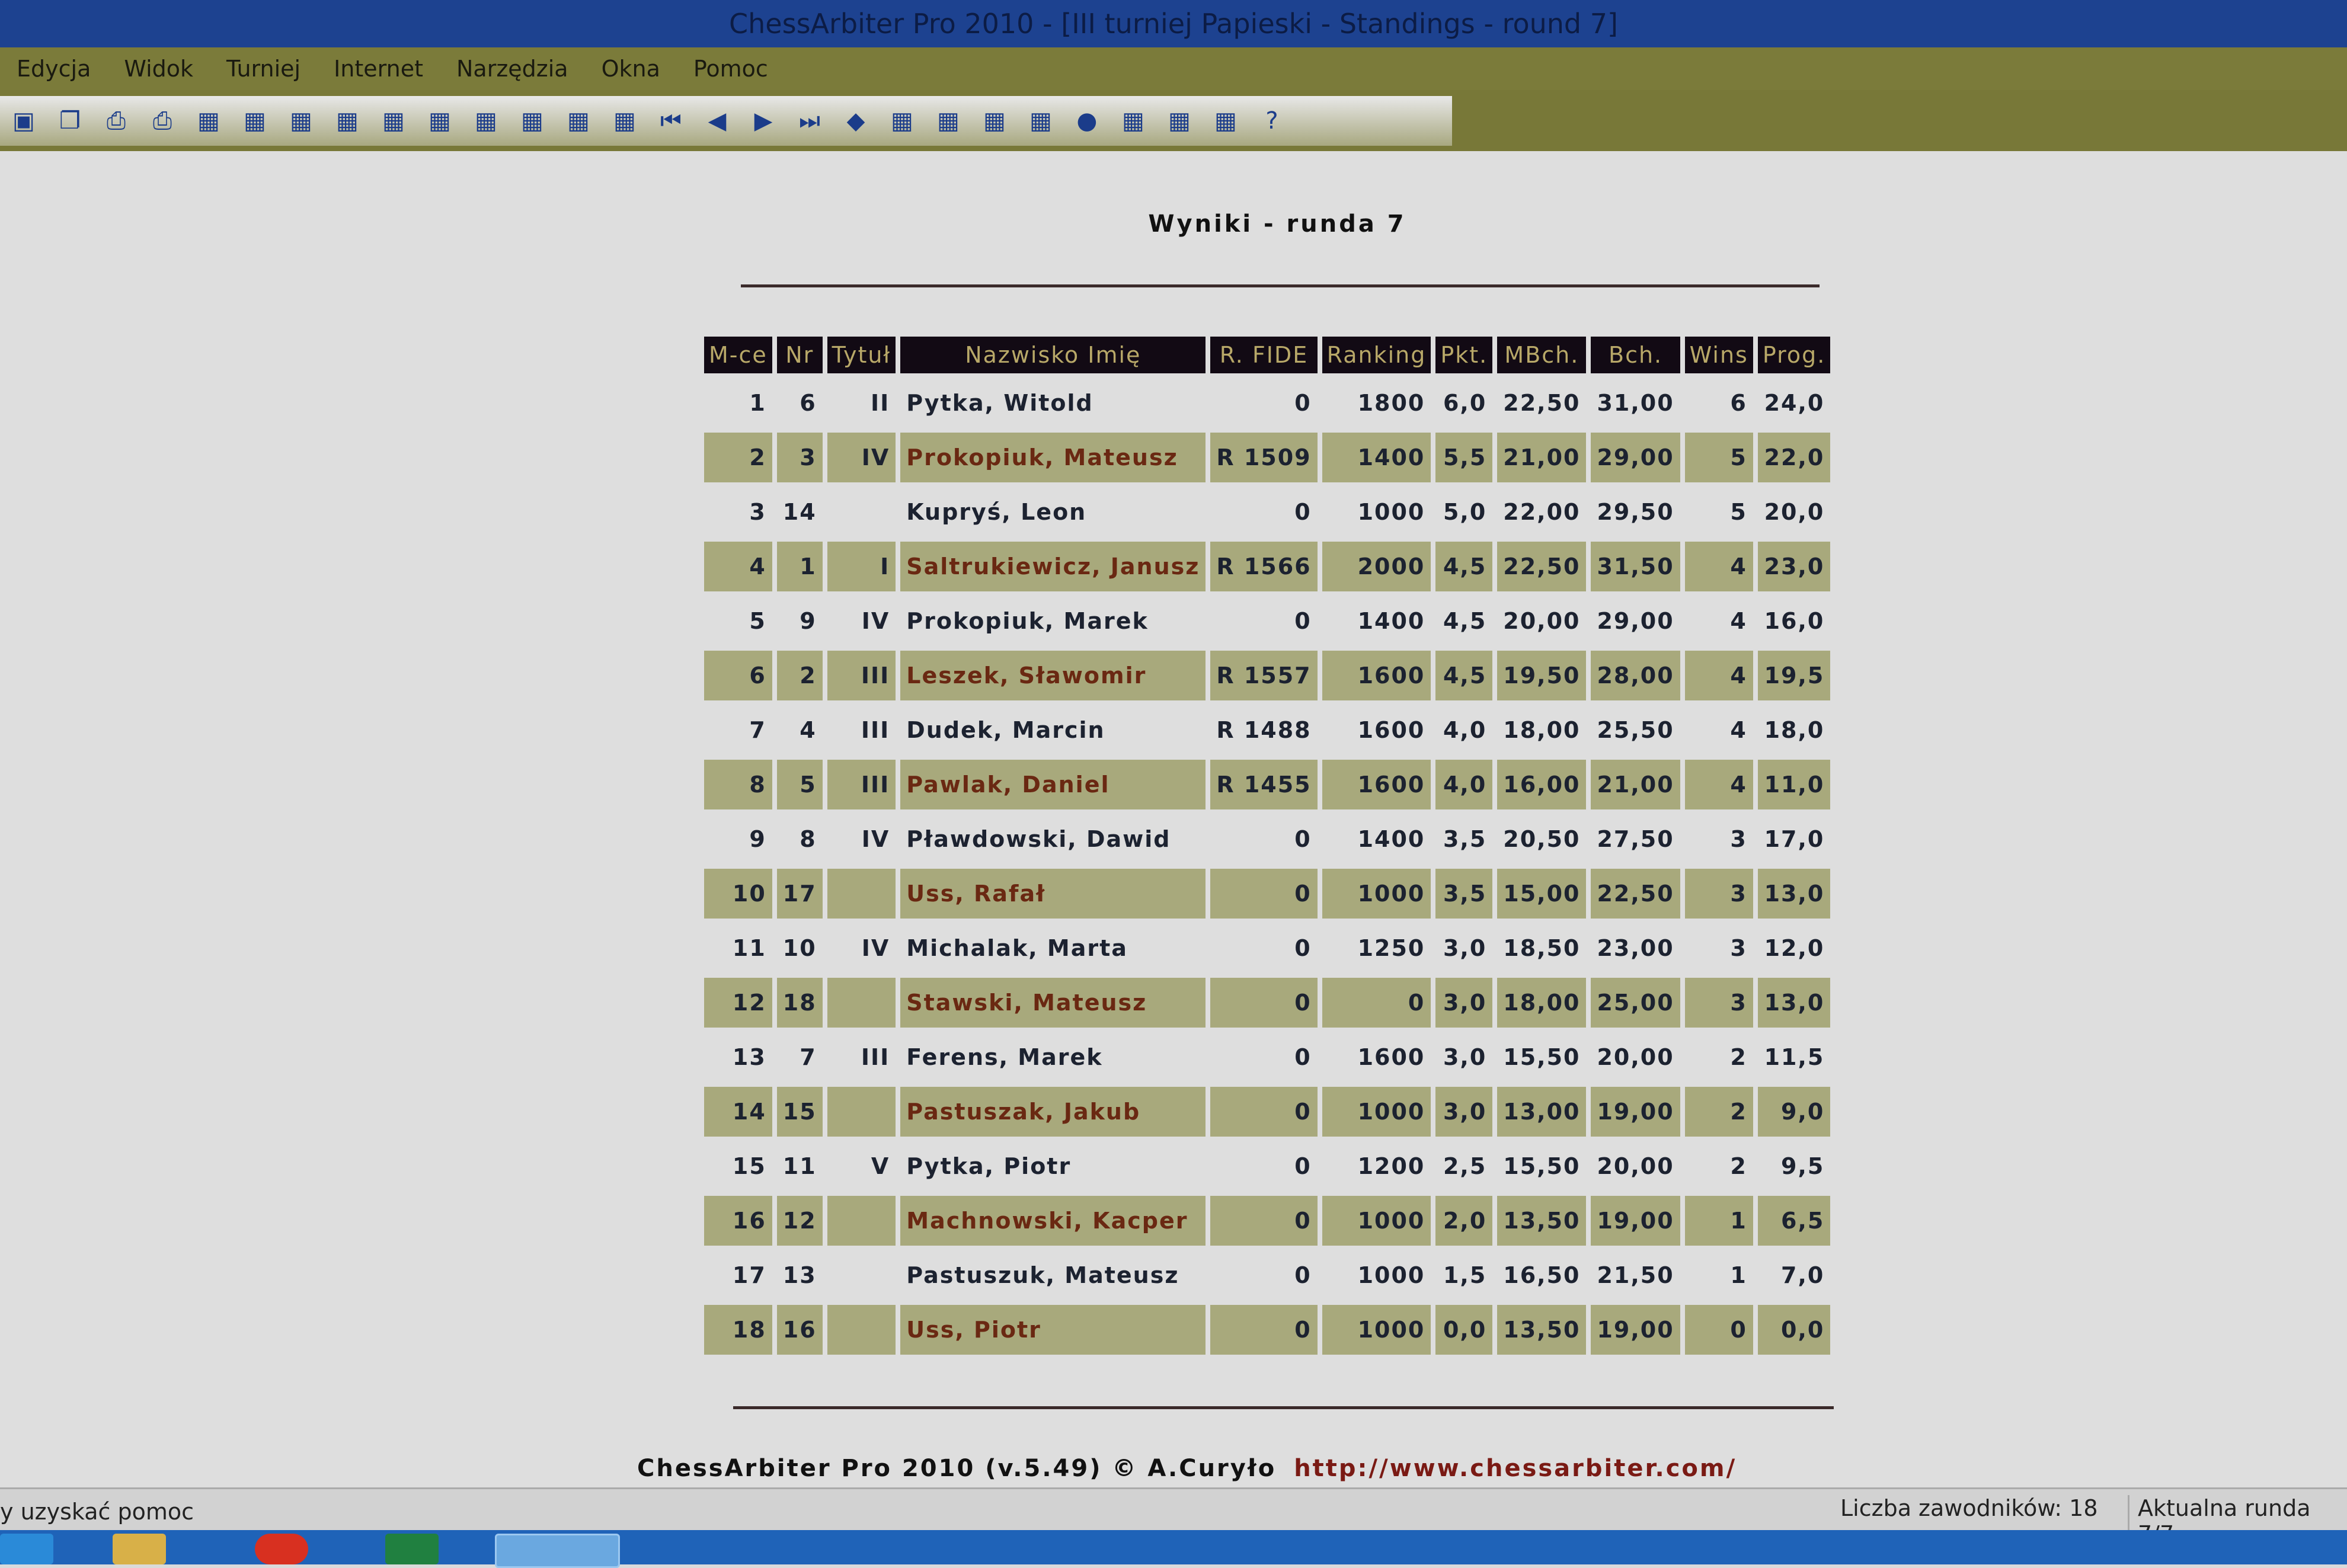 Image resolution: width=2347 pixels, height=1568 pixels. Describe the element at coordinates (578, 121) in the screenshot. I see `folder-icon: ▦` at that location.